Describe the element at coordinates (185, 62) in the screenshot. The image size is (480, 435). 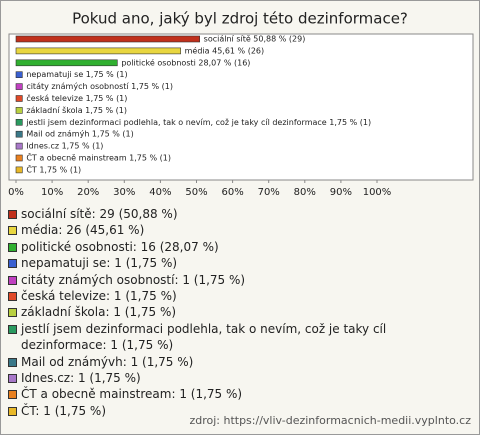
I see `value-label: politické osobnosti 28,07 % (16)` at that location.